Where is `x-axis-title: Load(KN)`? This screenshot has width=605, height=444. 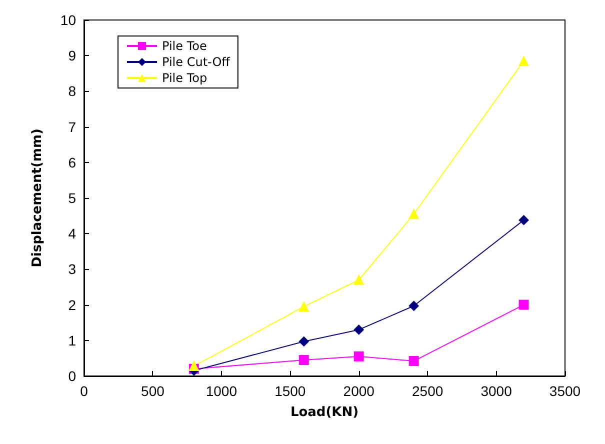
x-axis-title: Load(KN) is located at coordinates (324, 412).